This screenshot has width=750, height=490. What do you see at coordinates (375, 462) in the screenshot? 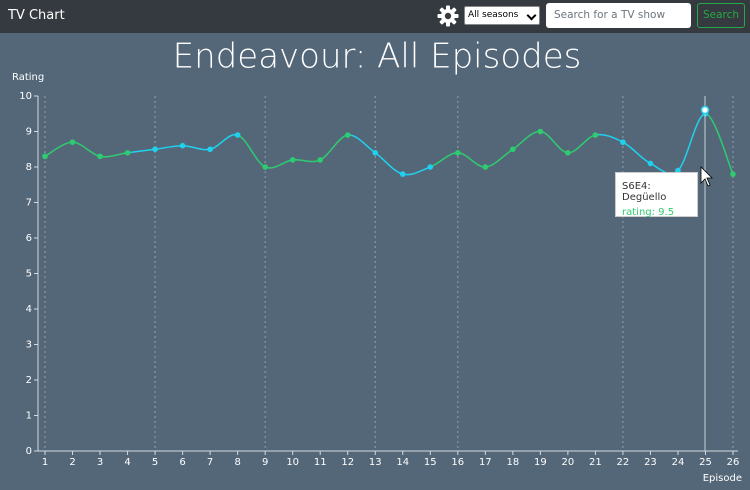
I see `x-tick-label: 13` at bounding box center [375, 462].